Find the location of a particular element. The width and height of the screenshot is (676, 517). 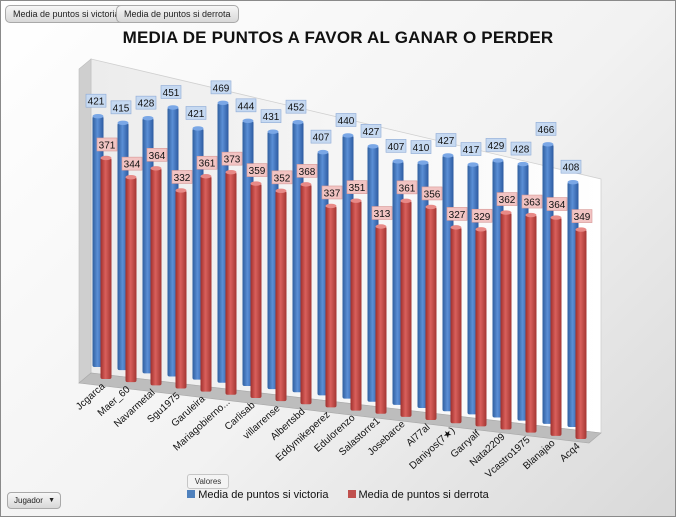

data-label-derrota-4: 361 is located at coordinates (207, 162).